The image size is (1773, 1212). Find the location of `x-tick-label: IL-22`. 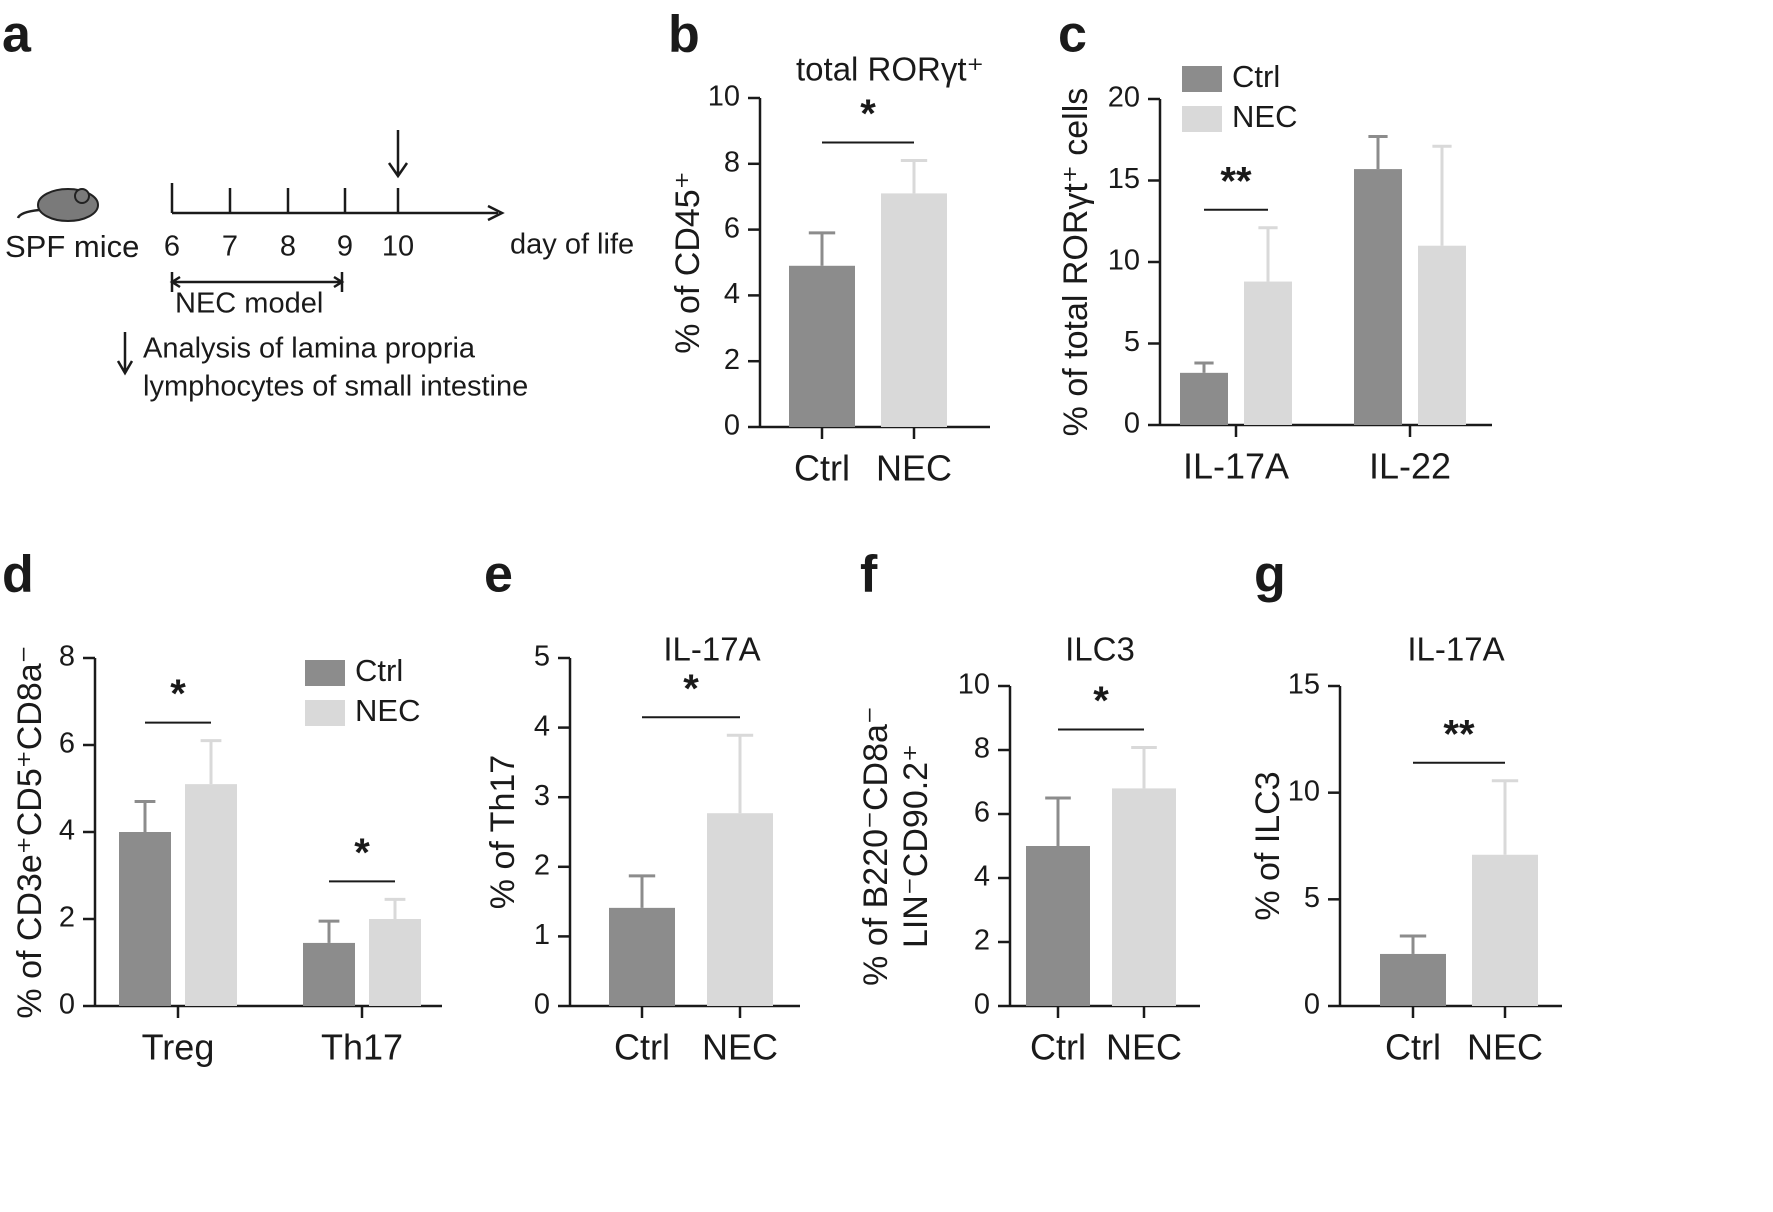

x-tick-label: IL-22 is located at coordinates (1410, 466).